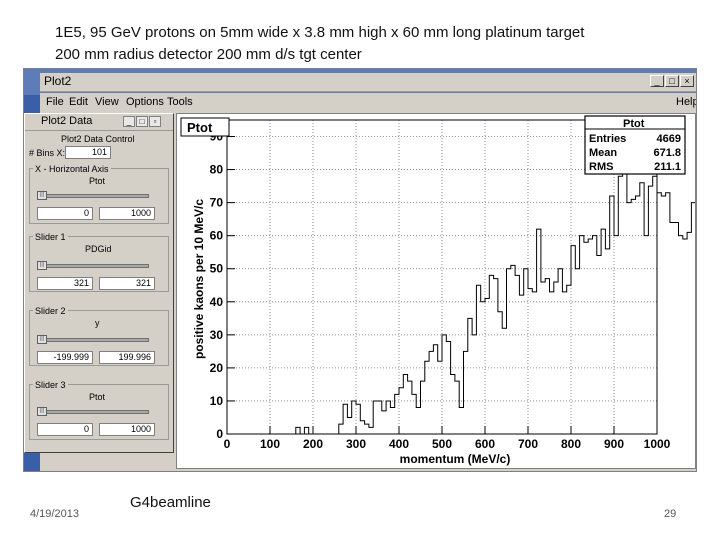  I want to click on stats-box, so click(635, 145).